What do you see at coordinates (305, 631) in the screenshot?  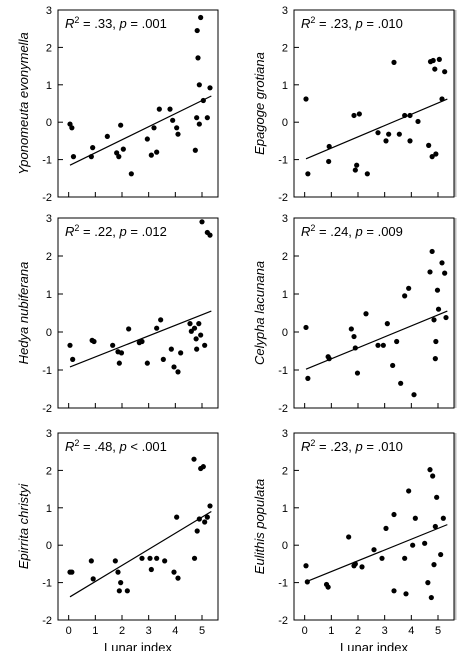 I see `x-tick-label: 0` at bounding box center [305, 631].